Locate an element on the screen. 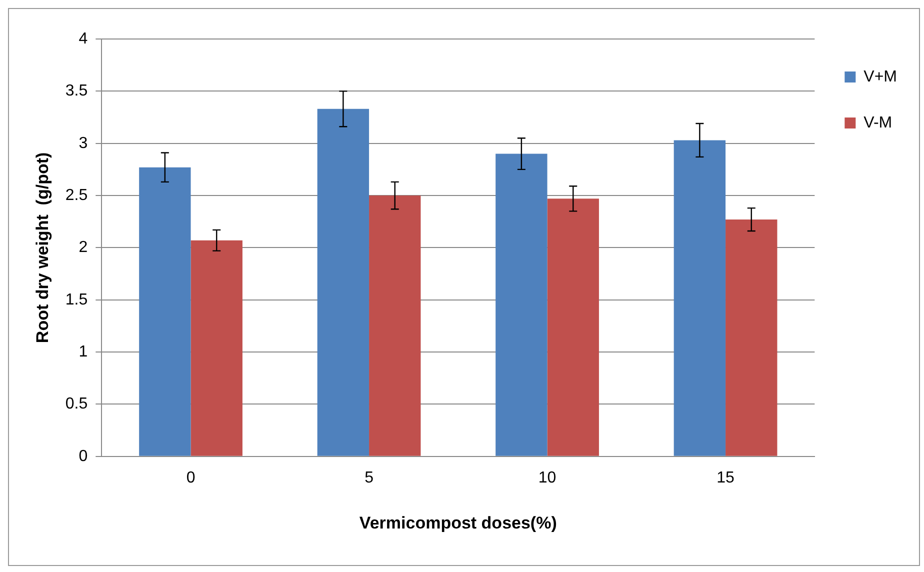  y-tick-label: 3.5 is located at coordinates (76, 91).